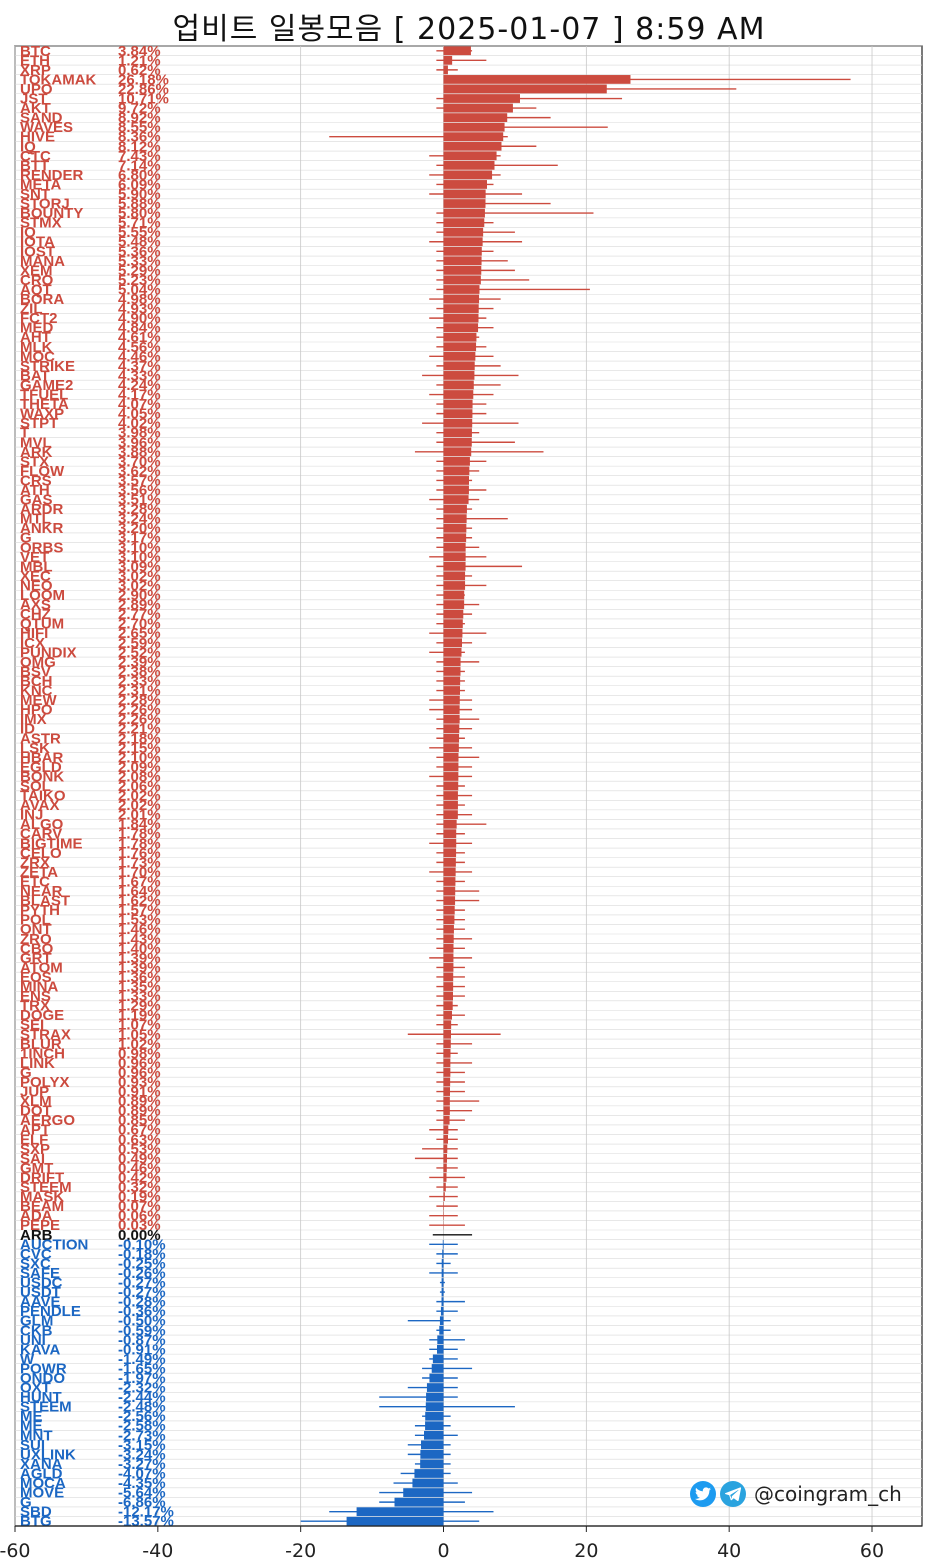 Image resolution: width=938 pixels, height=1563 pixels. I want to click on percent-label: 2.08%, so click(139, 776).